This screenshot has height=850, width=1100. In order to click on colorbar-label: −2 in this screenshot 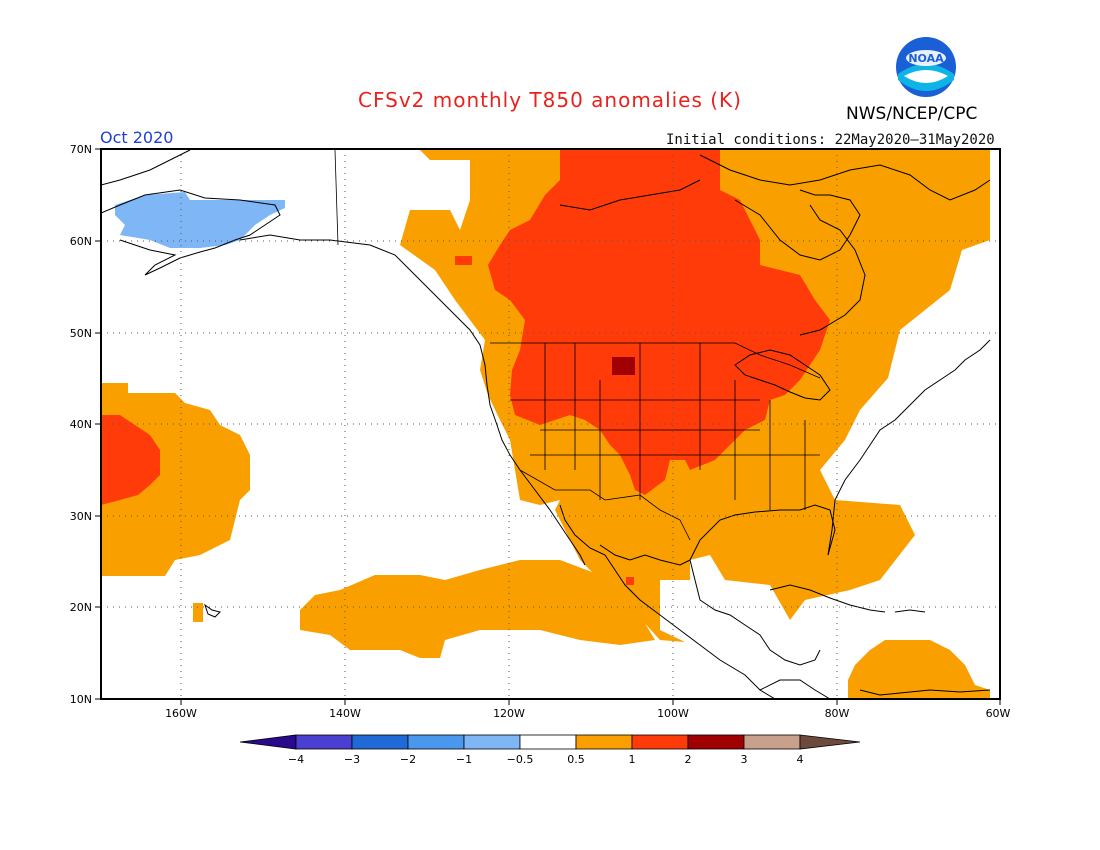, I will do `click(408, 759)`.